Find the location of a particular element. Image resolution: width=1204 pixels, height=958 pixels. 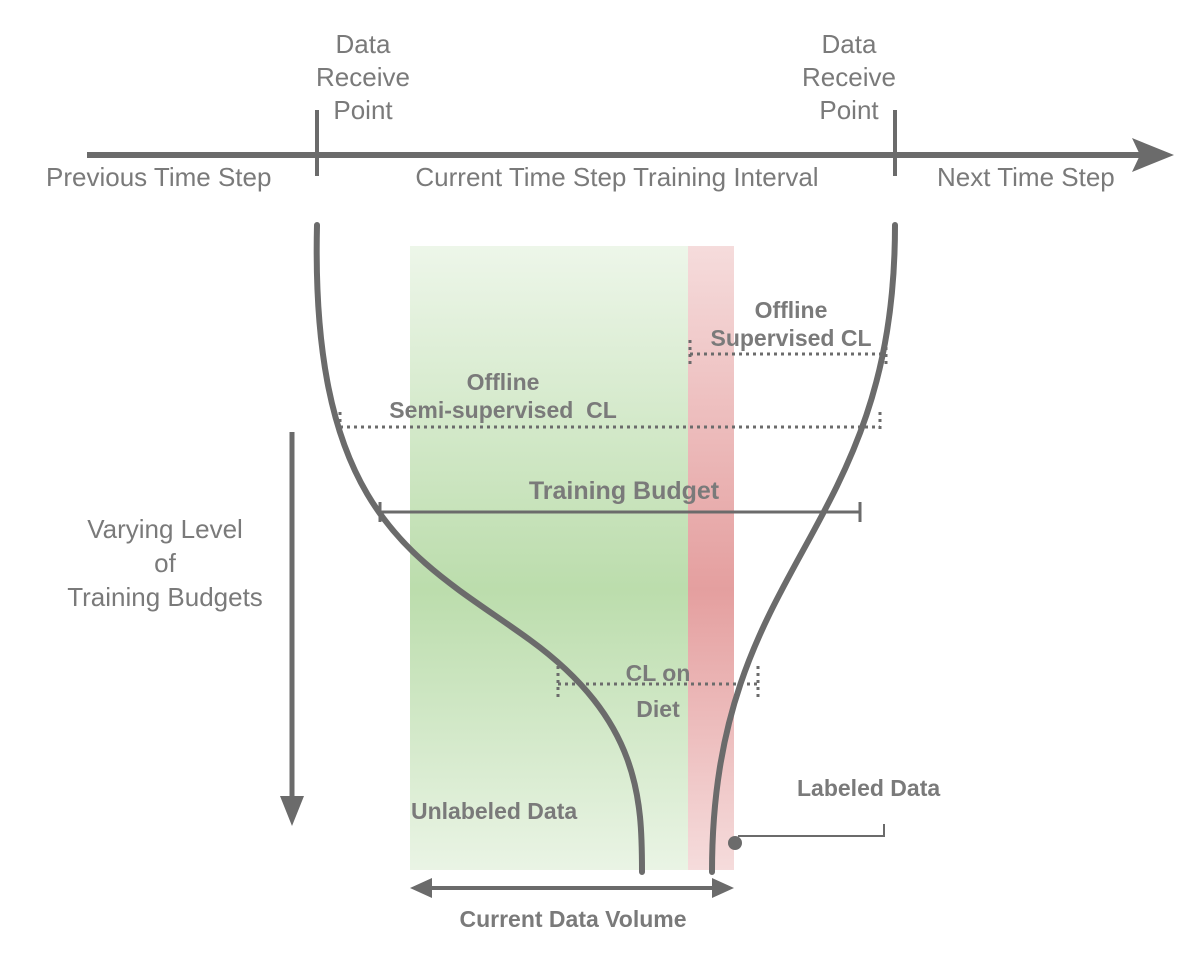

budget-axis-line-2: of is located at coordinates (165, 563).